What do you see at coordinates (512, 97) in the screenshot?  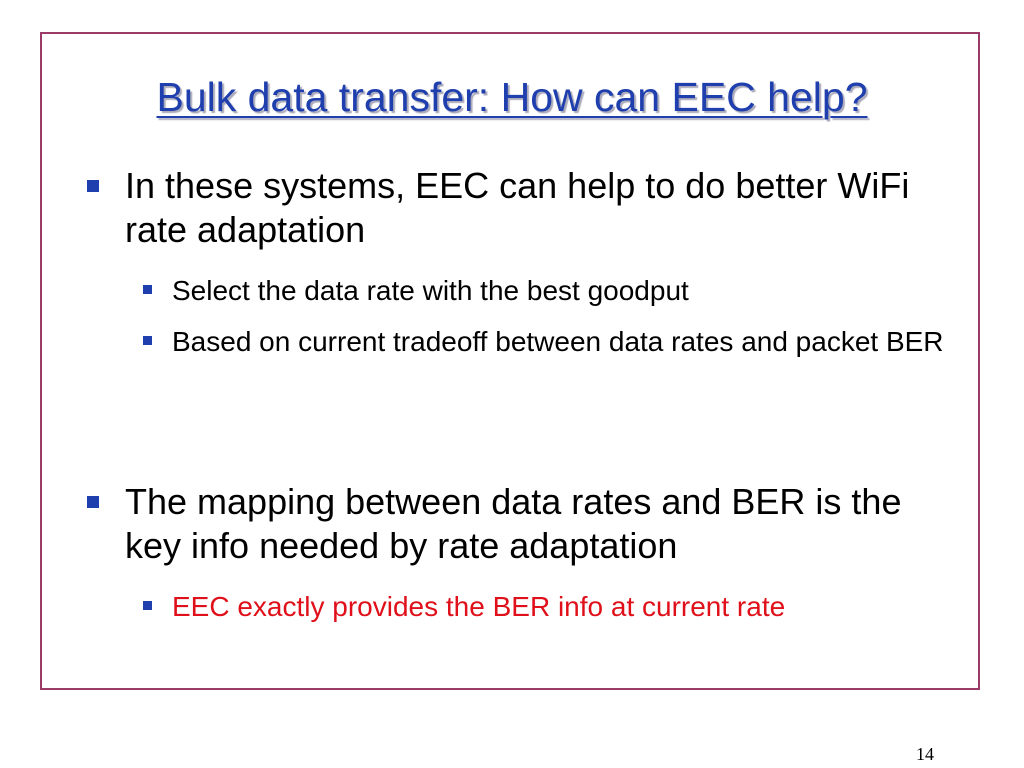 I see `slide-title: Bulk data transfer: How can EEC help?` at bounding box center [512, 97].